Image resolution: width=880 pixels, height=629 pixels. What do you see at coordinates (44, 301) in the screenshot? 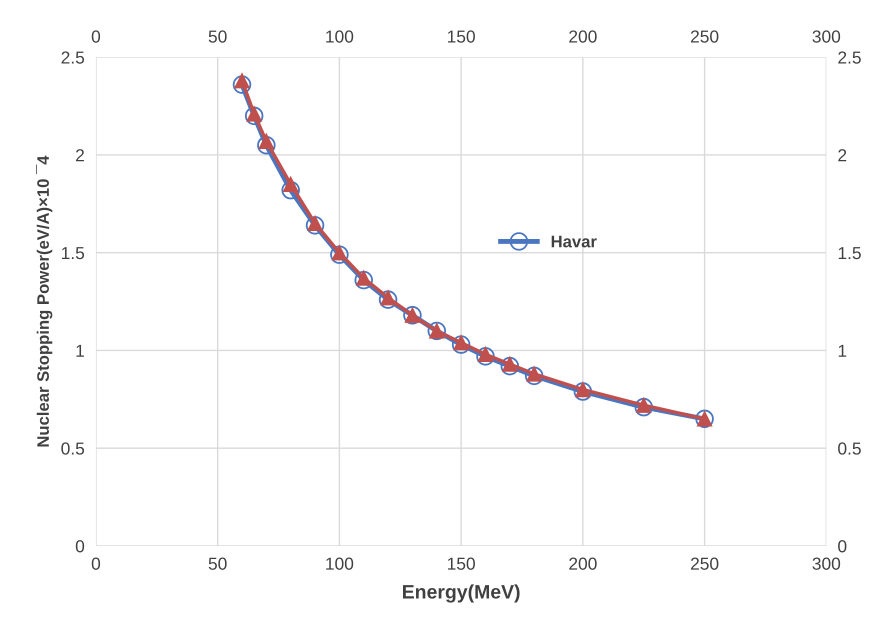
I see `y-axis-title: Nuclear Stopping Power(eV/A)×10 ¯4` at bounding box center [44, 301].